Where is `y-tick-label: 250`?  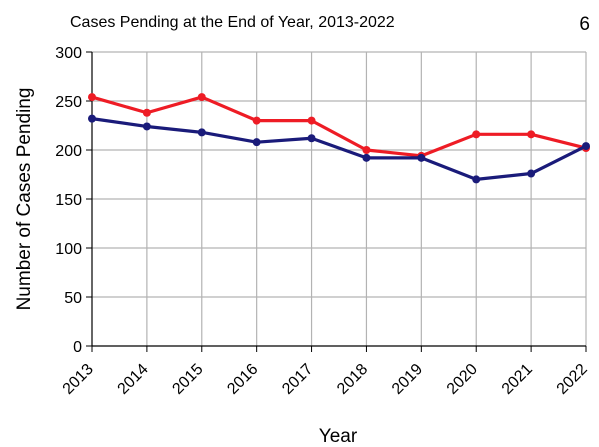 y-tick-label: 250 is located at coordinates (68, 102).